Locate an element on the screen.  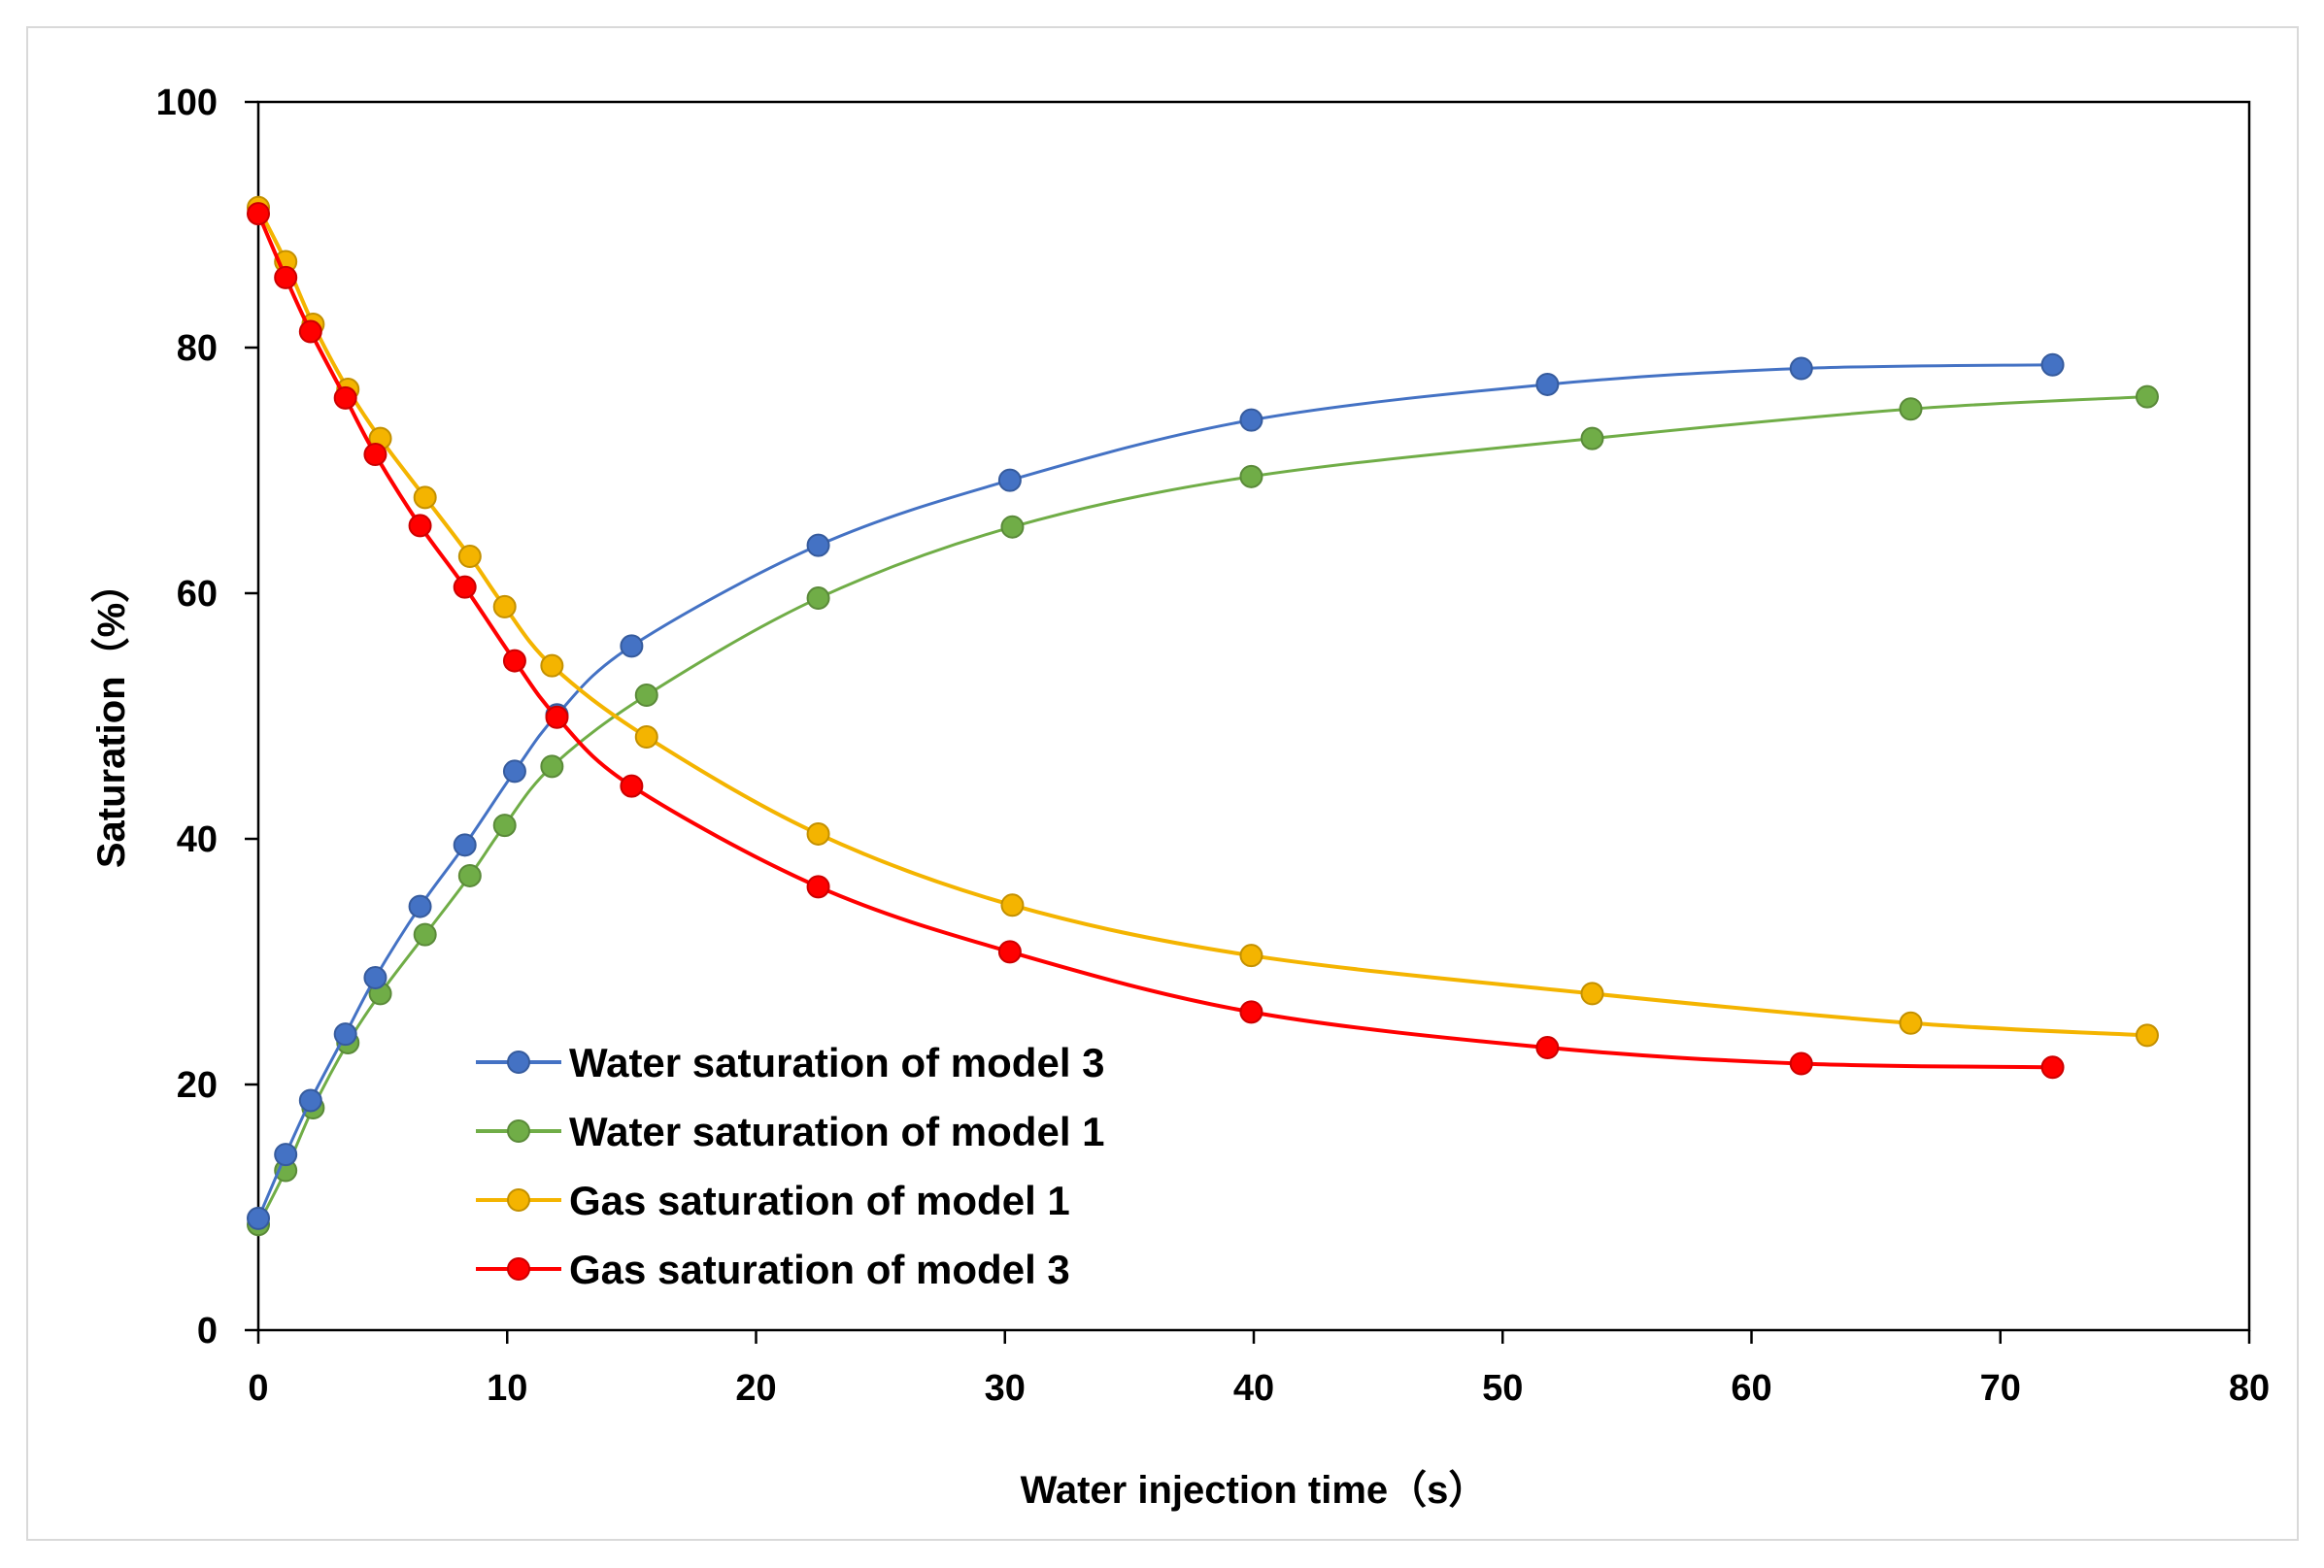
legend-item: Gas saturation of model 3 is located at coordinates (773, 1270).